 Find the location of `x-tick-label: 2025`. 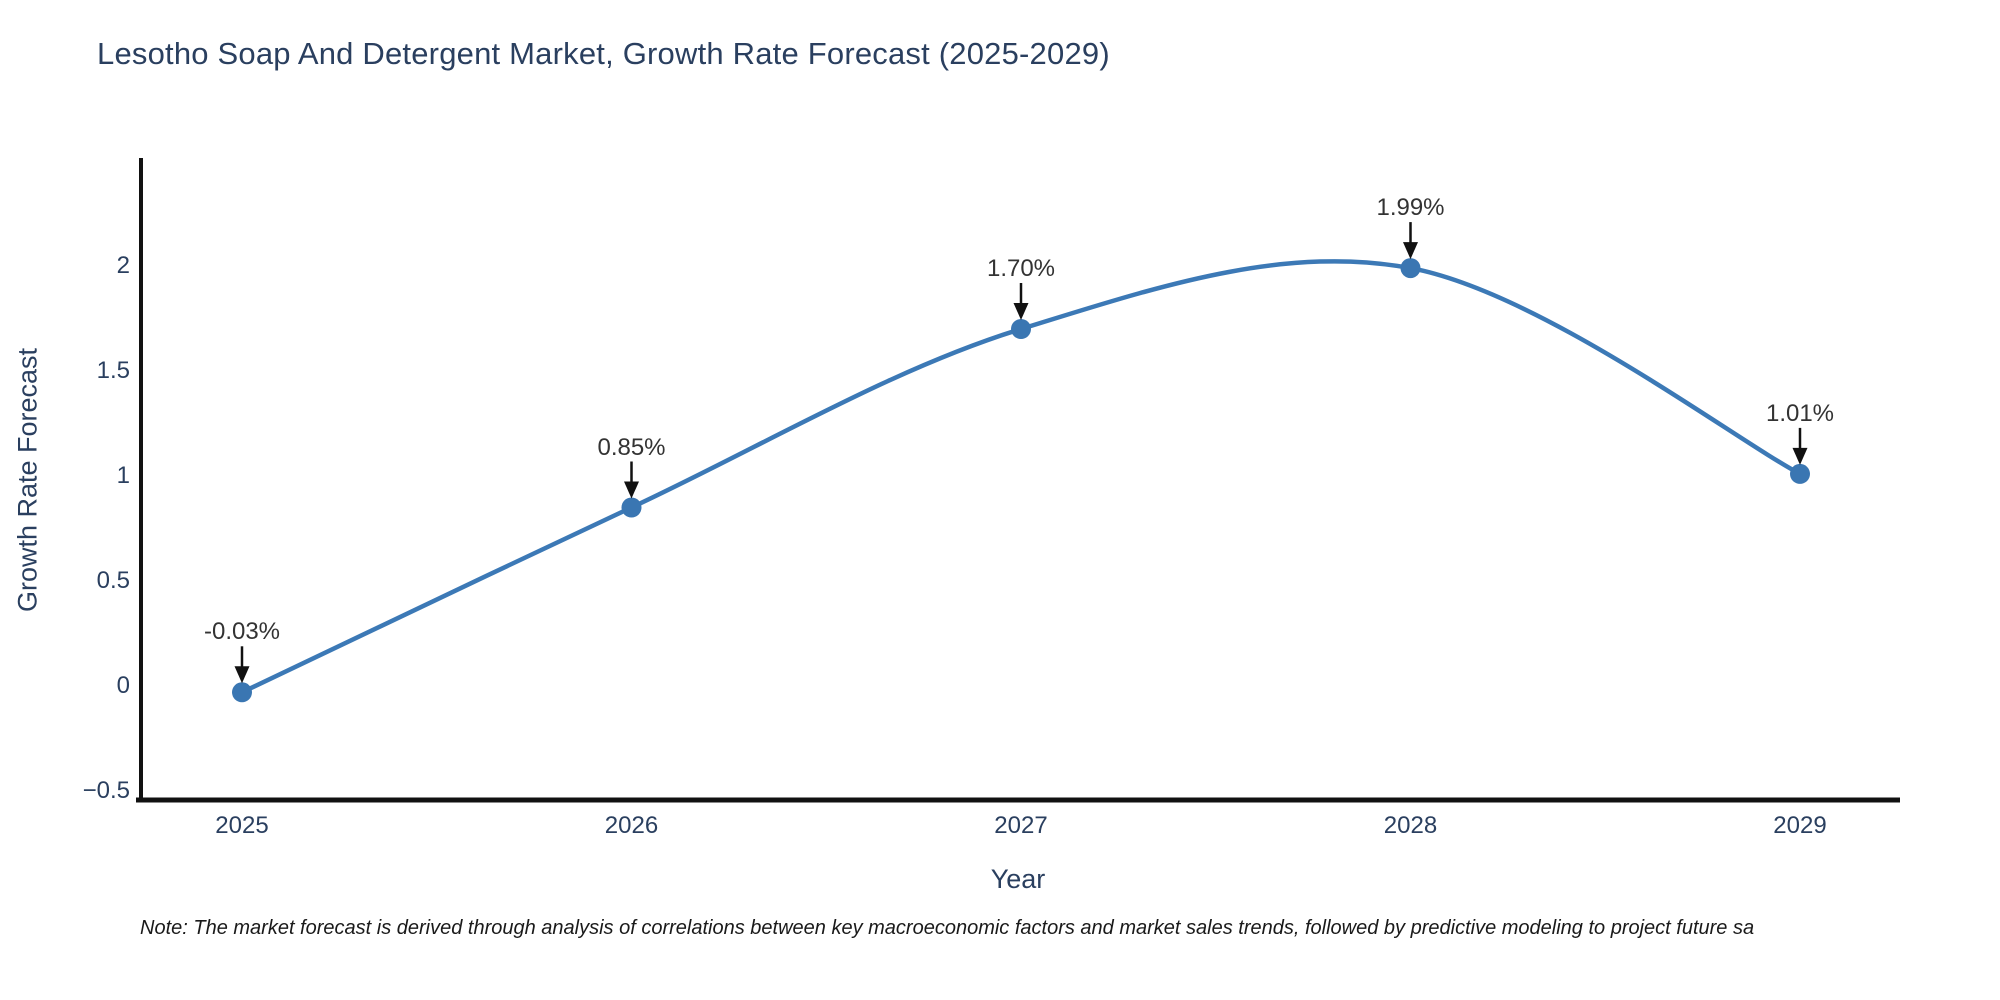

x-tick-label: 2025 is located at coordinates (242, 825).